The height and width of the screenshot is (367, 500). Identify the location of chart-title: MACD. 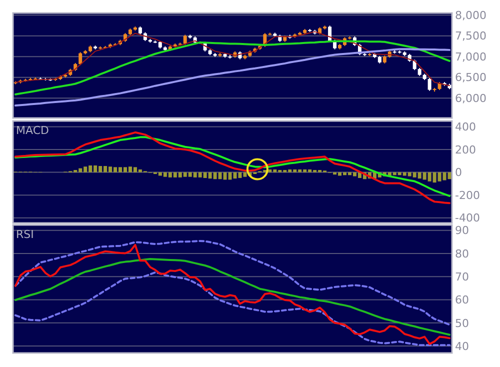
(32, 130).